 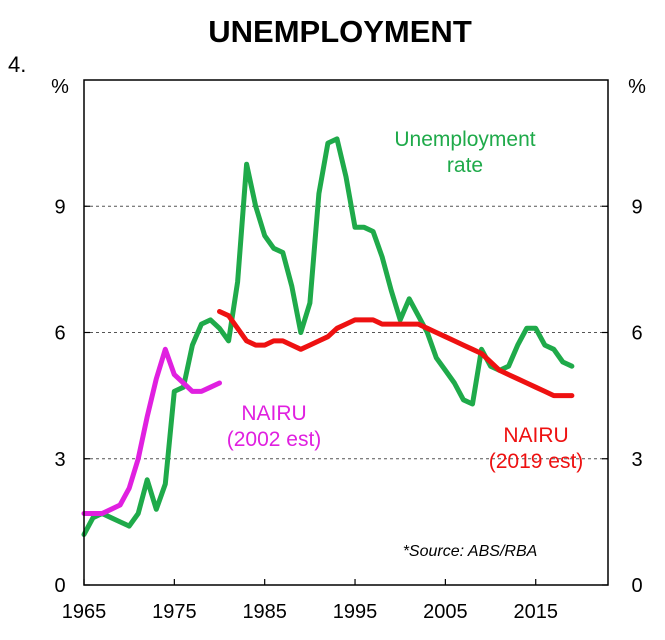 What do you see at coordinates (274, 426) in the screenshot?
I see `series-label-nairu-2002: NAIRU (2002 est)` at bounding box center [274, 426].